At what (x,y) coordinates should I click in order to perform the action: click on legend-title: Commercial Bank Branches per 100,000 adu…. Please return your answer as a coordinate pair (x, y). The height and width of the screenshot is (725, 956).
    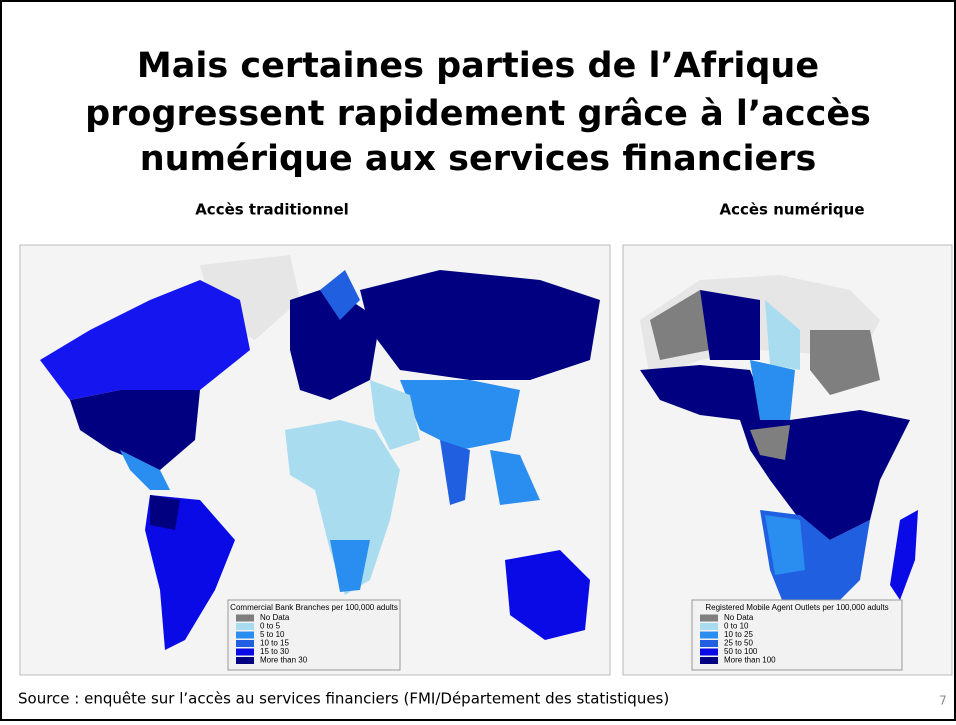
    Looking at the image, I should click on (314, 607).